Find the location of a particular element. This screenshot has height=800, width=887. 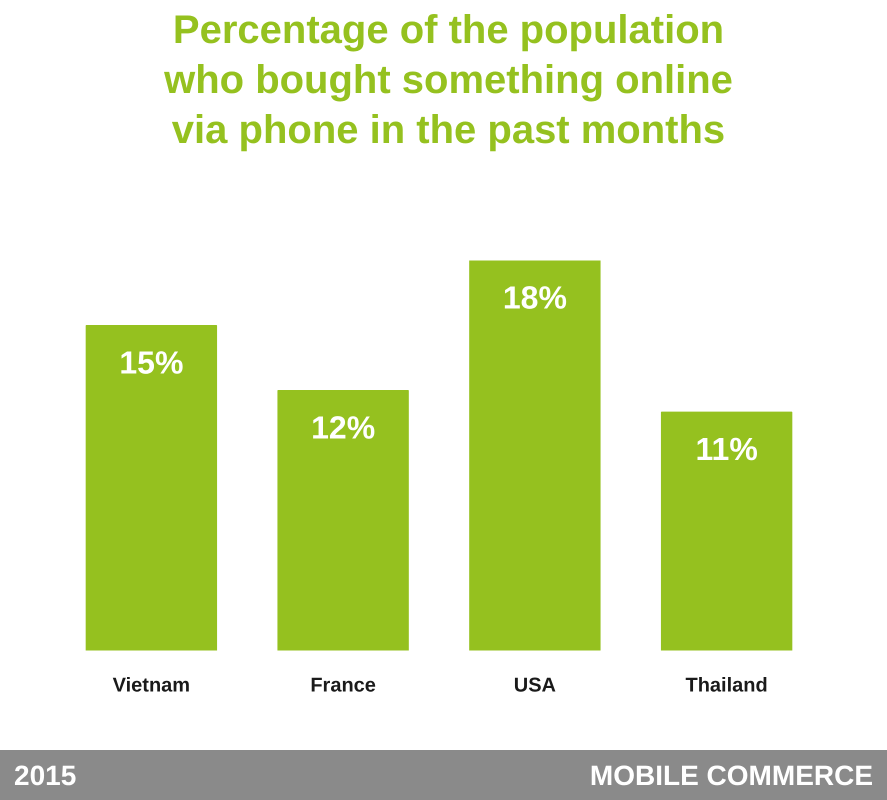

data-label: 11% is located at coordinates (726, 449).